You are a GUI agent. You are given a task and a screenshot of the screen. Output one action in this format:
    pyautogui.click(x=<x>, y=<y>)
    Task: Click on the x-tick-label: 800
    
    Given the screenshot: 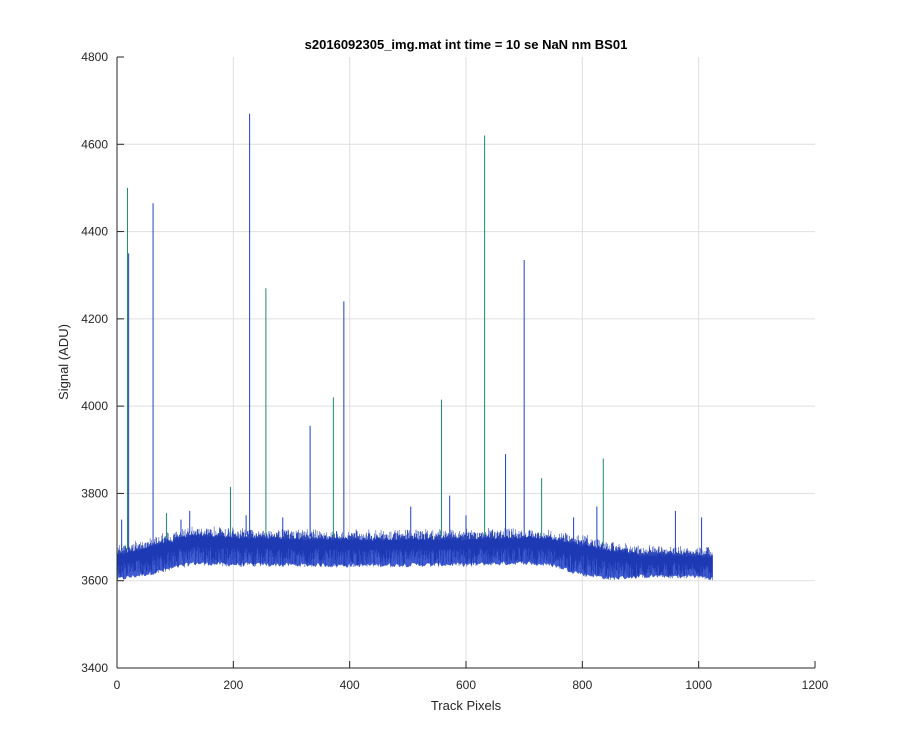 What is the action you would take?
    pyautogui.click(x=582, y=685)
    